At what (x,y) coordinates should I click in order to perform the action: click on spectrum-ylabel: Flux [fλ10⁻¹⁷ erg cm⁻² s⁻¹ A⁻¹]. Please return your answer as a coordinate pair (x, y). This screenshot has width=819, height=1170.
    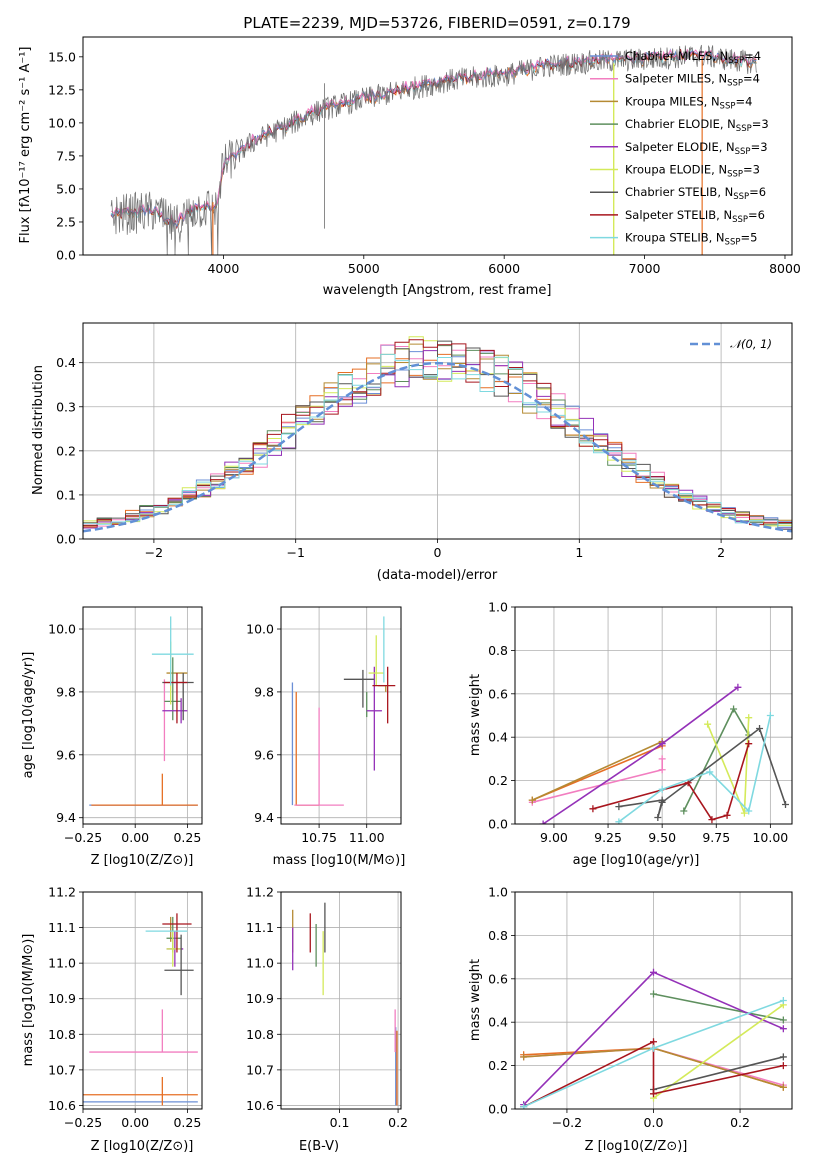
    Looking at the image, I should click on (25, 145).